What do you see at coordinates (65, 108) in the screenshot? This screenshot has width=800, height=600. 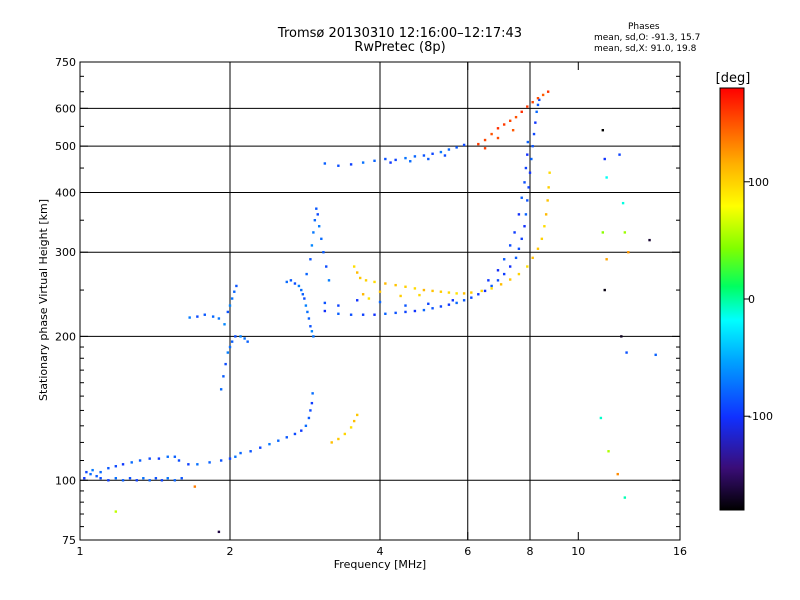 I see `y-tick-label: 600` at bounding box center [65, 108].